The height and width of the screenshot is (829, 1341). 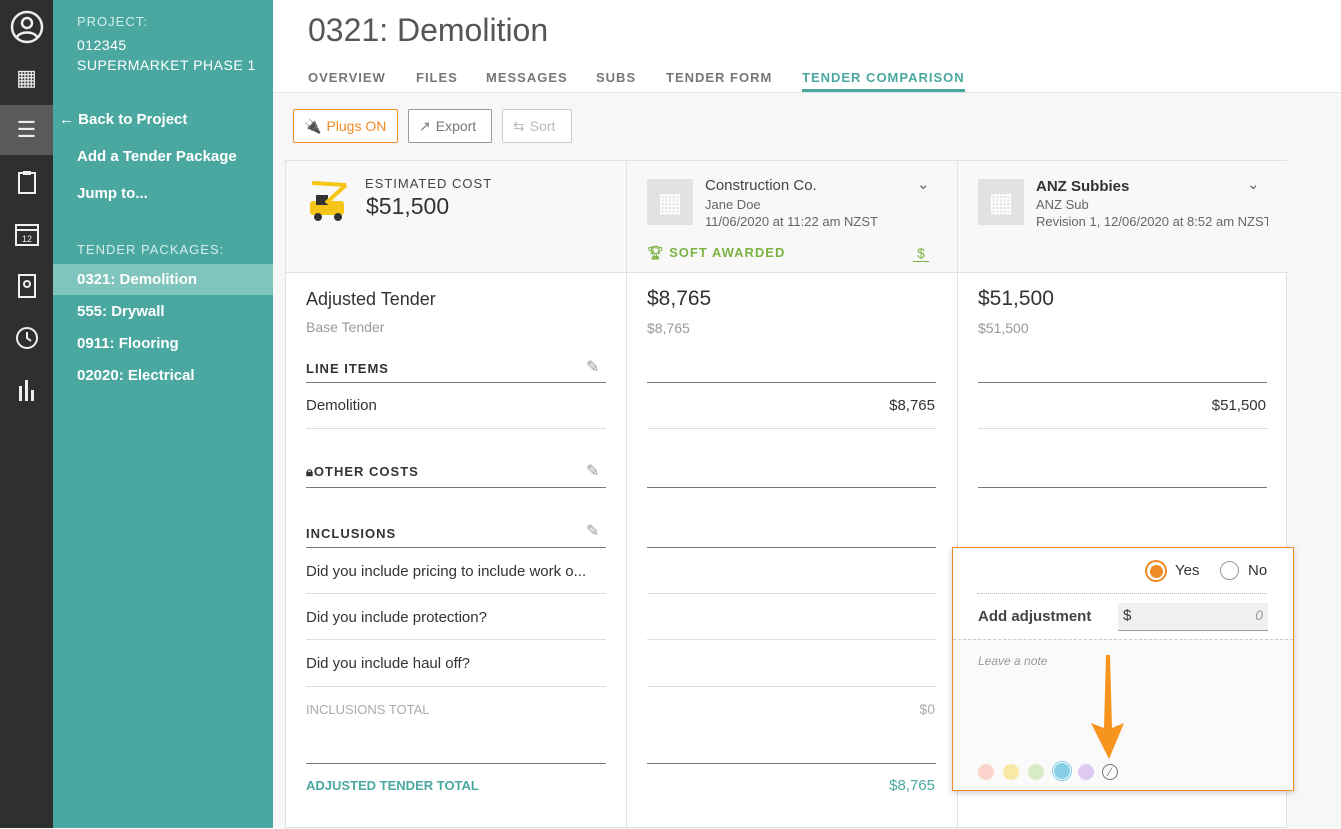 What do you see at coordinates (616, 77) in the screenshot?
I see `tab-subs: SUBS` at bounding box center [616, 77].